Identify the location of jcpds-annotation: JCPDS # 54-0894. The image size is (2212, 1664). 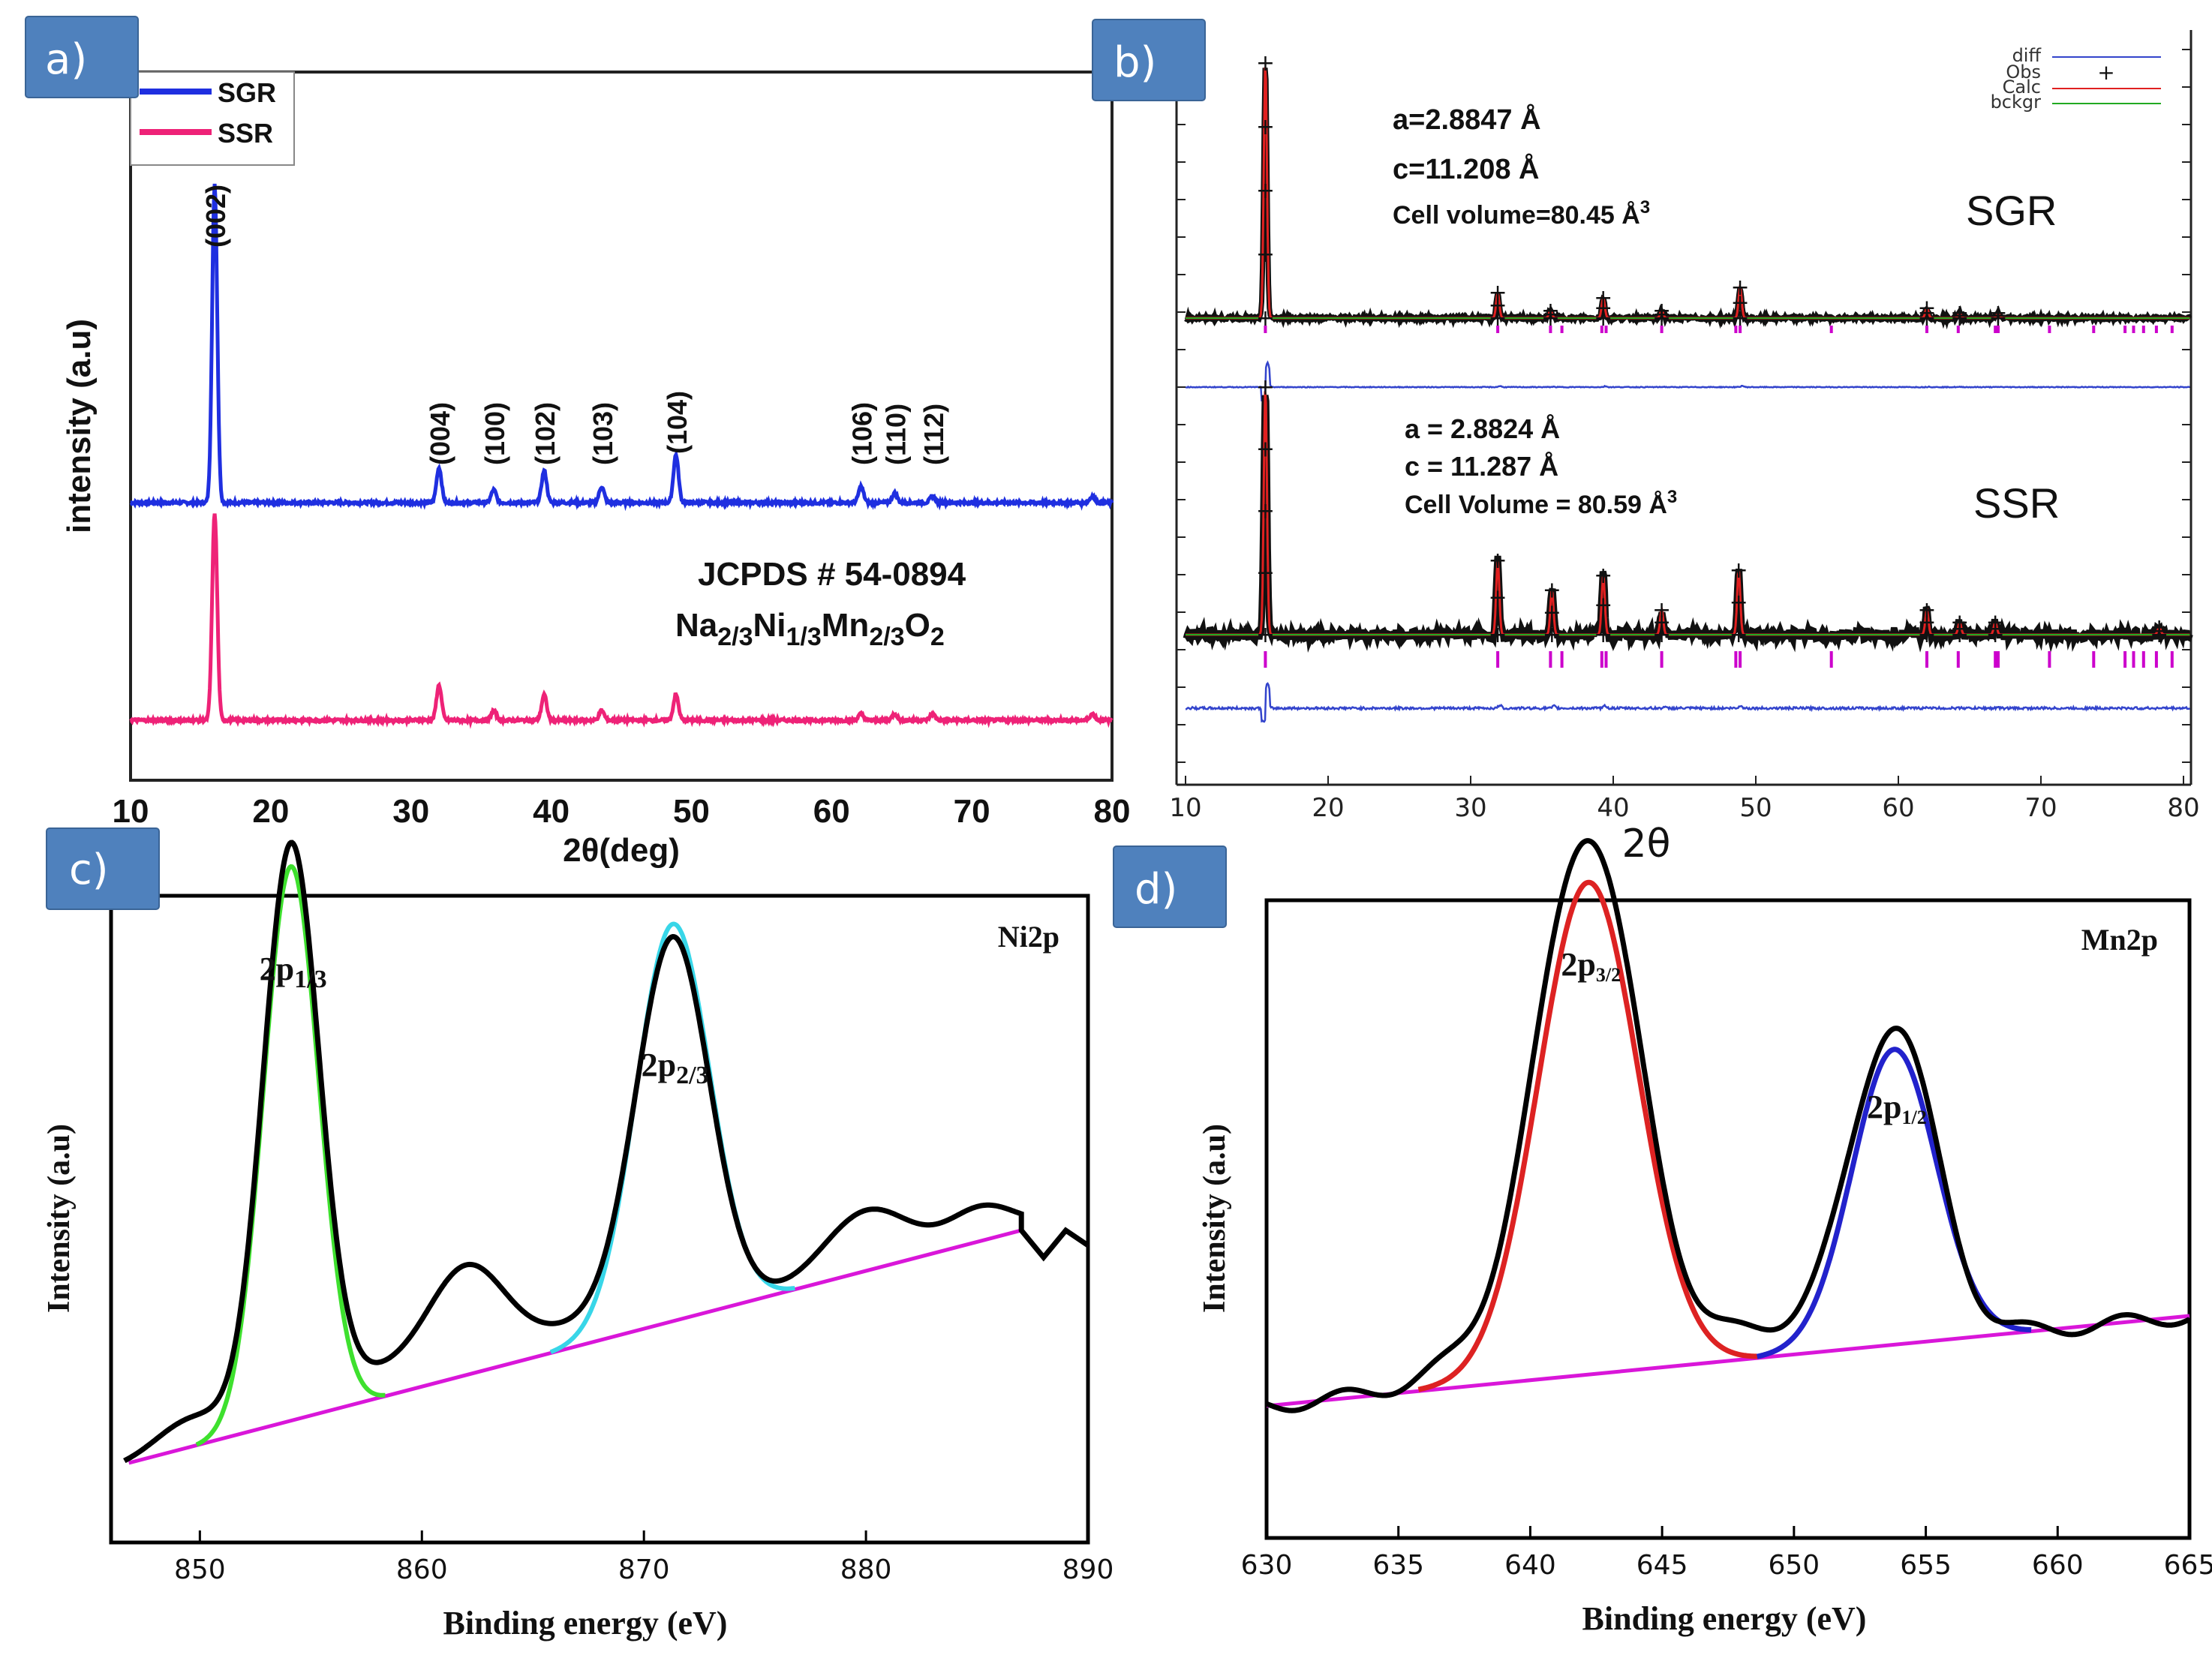
(832, 574).